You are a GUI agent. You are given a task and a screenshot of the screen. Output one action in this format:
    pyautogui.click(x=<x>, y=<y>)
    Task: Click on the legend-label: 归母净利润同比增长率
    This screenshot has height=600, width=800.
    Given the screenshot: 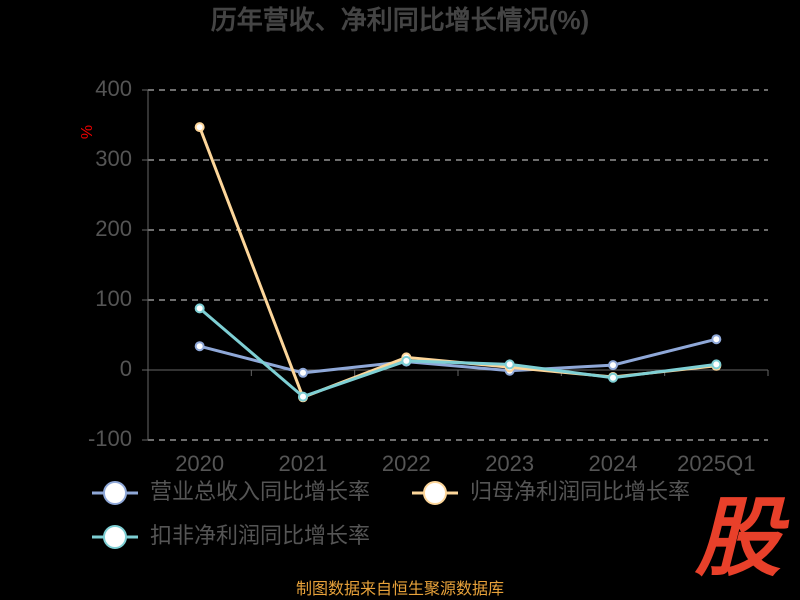 What is the action you would take?
    pyautogui.click(x=580, y=491)
    